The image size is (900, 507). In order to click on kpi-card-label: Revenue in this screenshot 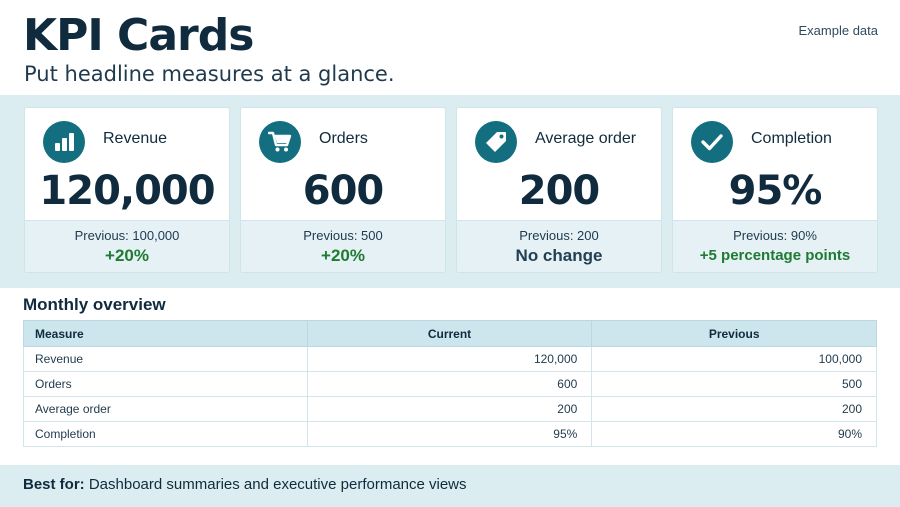, I will do `click(135, 138)`.